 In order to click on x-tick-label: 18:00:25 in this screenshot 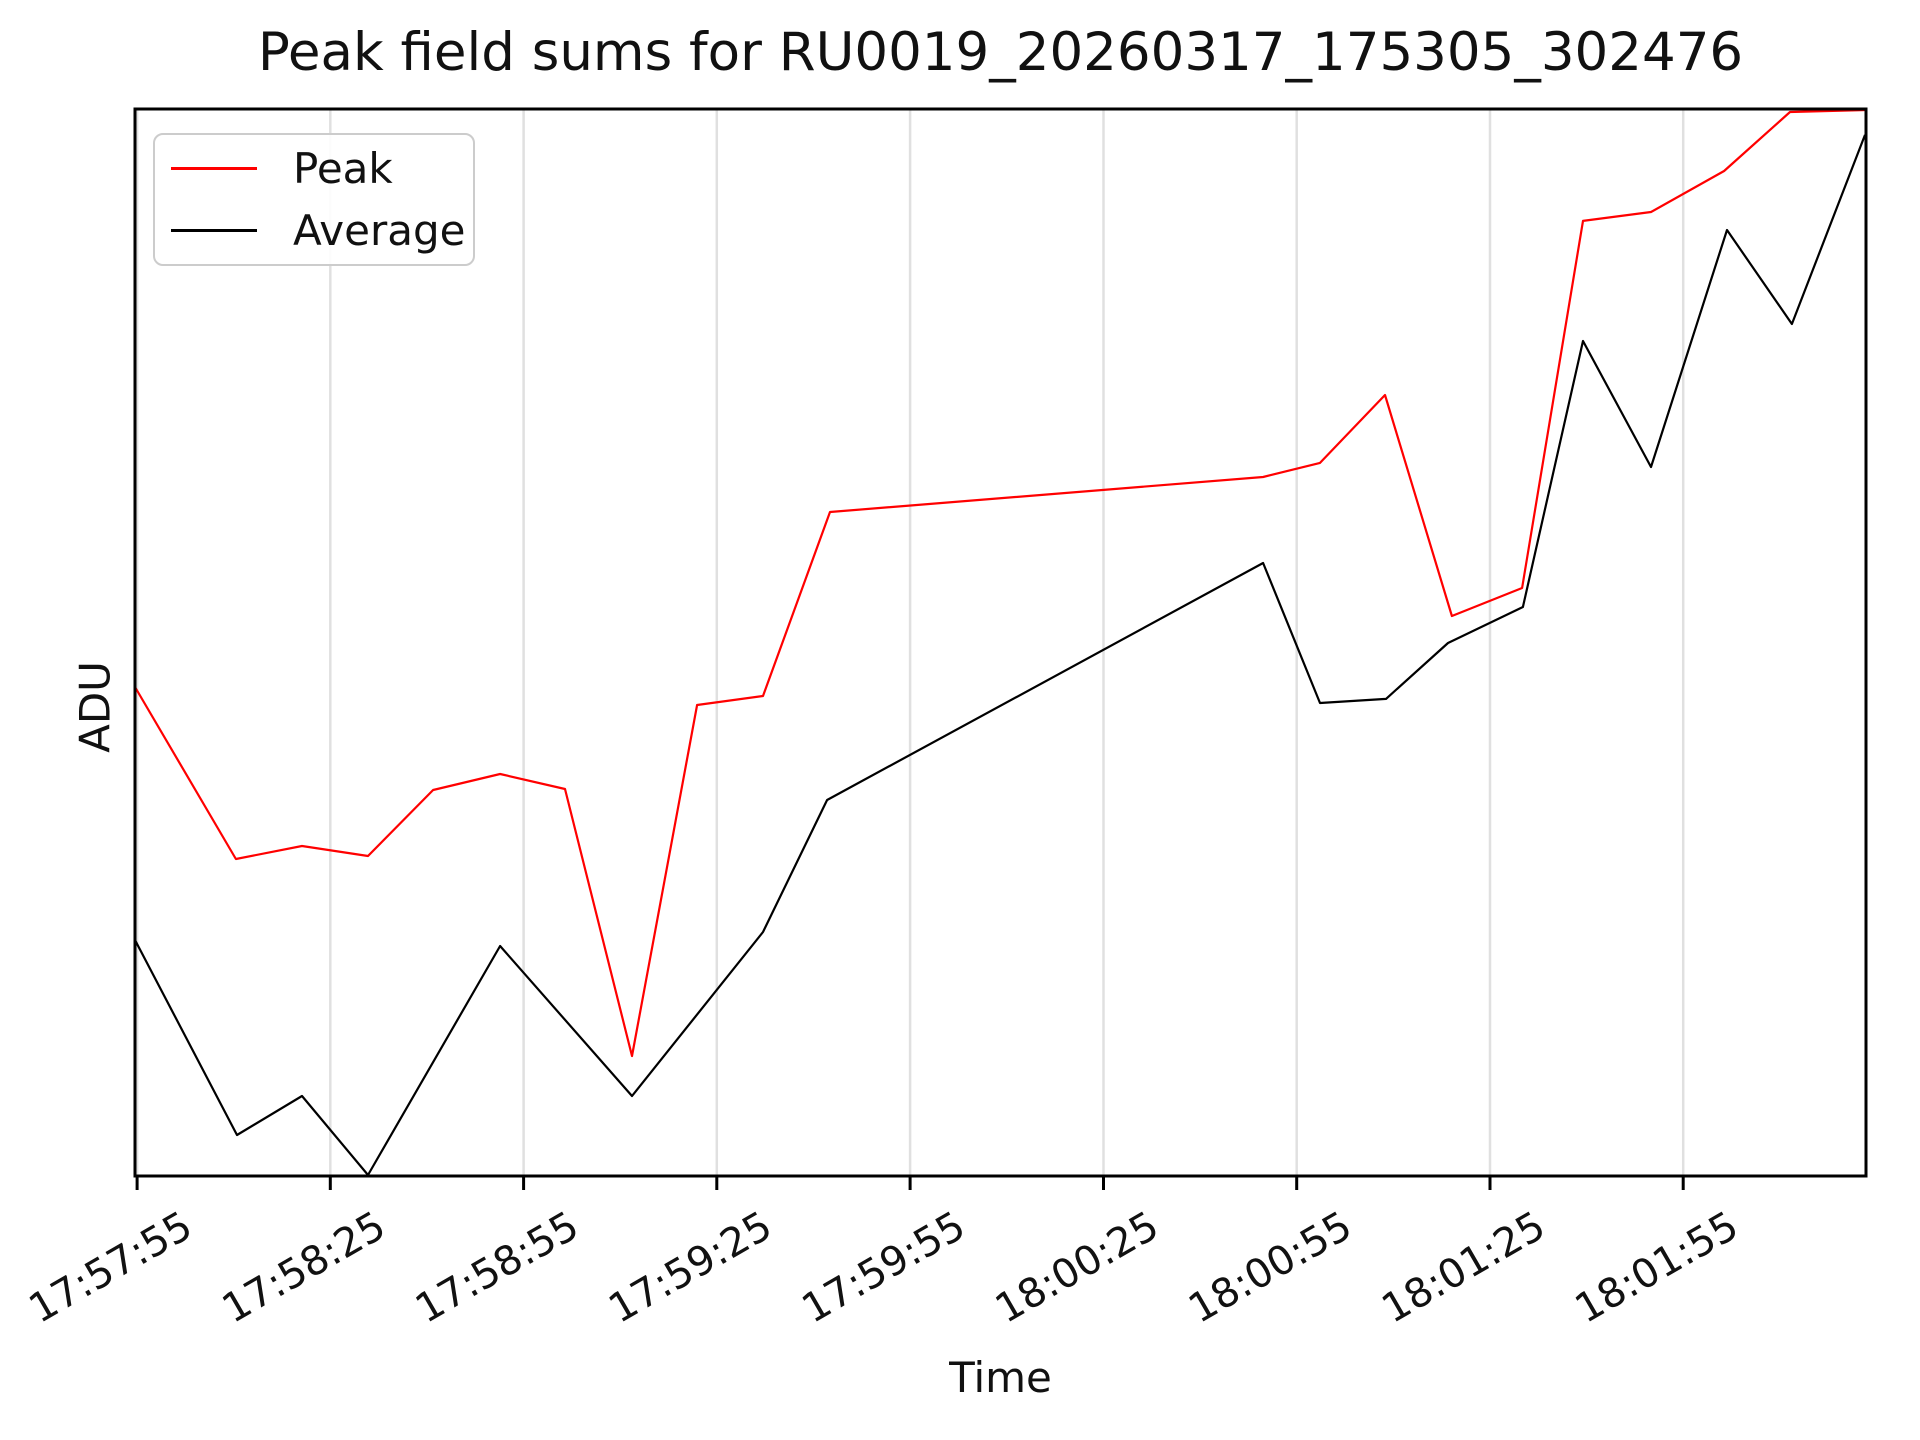, I will do `click(1077, 1268)`.